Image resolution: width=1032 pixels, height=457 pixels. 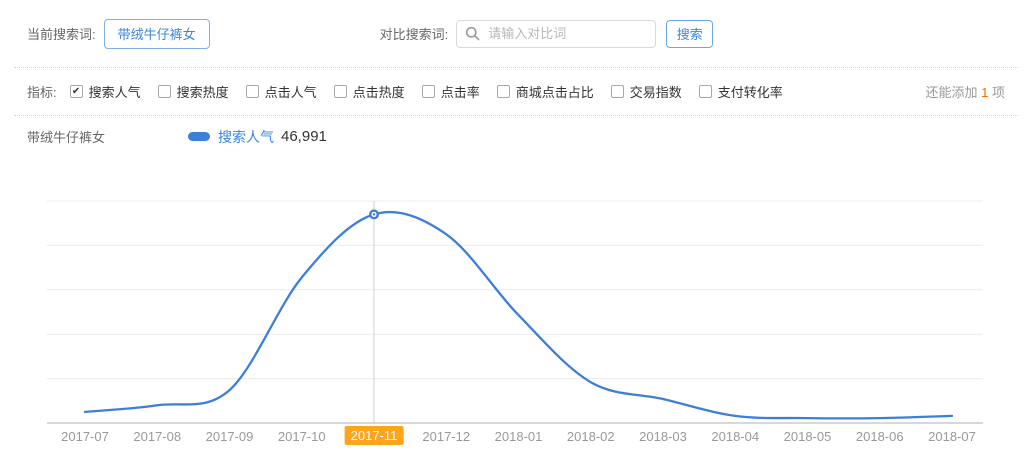 I want to click on metric-option-7: 支付转化率, so click(x=740, y=91).